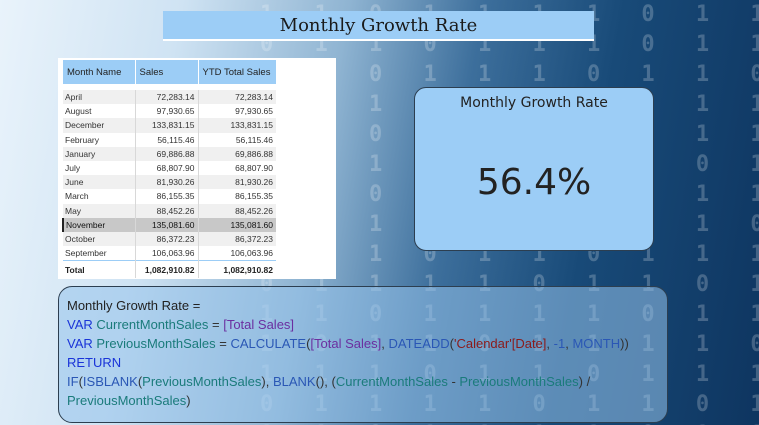 This screenshot has width=759, height=425. I want to click on cell-ytd: 81,930.26, so click(237, 182).